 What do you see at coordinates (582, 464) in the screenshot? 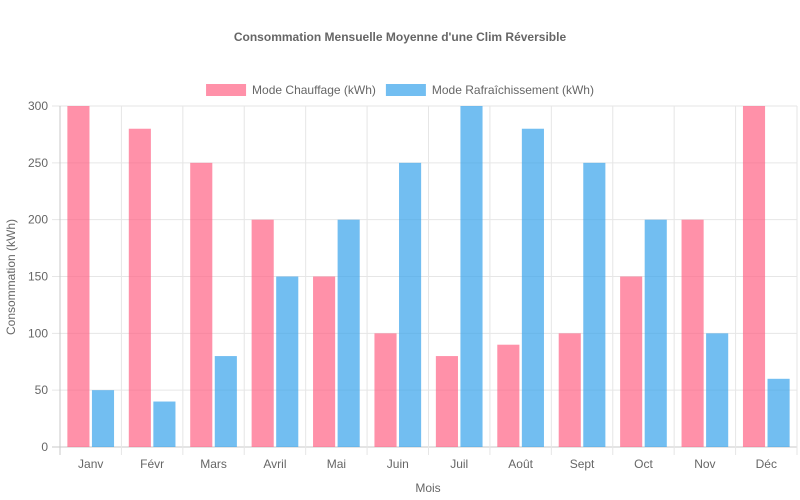
I see `x-tick-label: Sept` at bounding box center [582, 464].